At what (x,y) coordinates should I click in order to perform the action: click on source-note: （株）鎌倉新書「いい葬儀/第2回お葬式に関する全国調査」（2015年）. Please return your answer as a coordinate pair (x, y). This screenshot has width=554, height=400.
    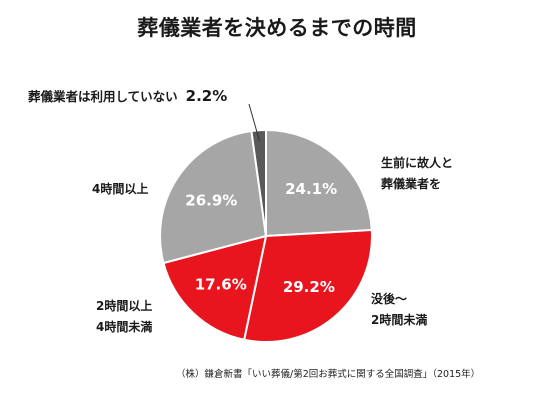
    Looking at the image, I should click on (328, 374).